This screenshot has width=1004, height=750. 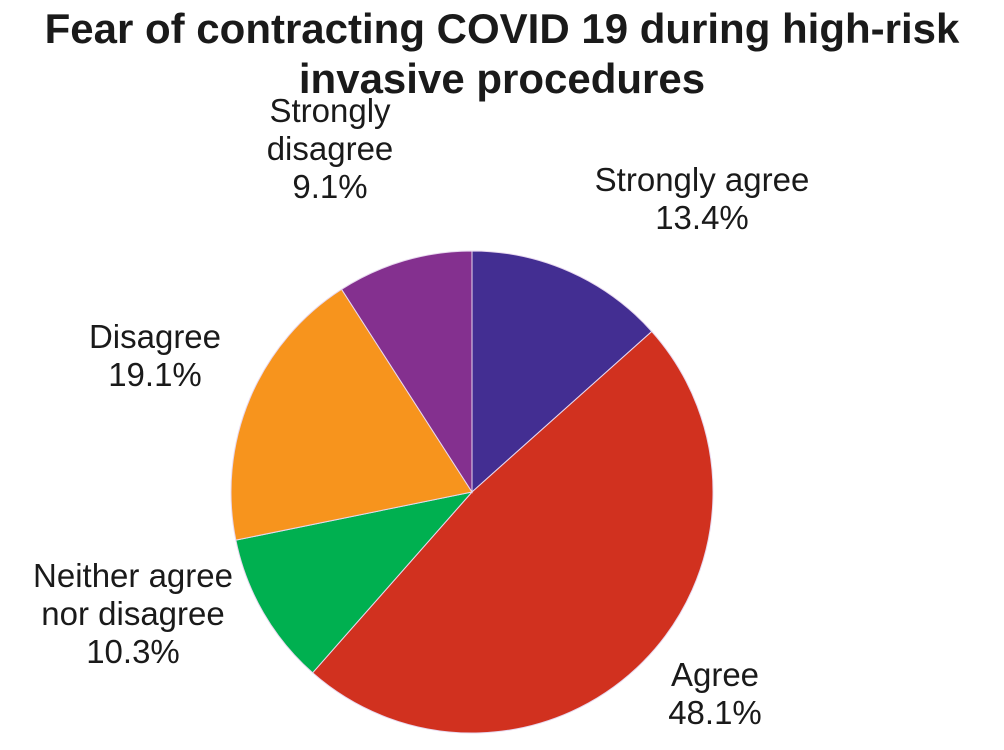 What do you see at coordinates (715, 674) in the screenshot?
I see `slice-name-label: Agree` at bounding box center [715, 674].